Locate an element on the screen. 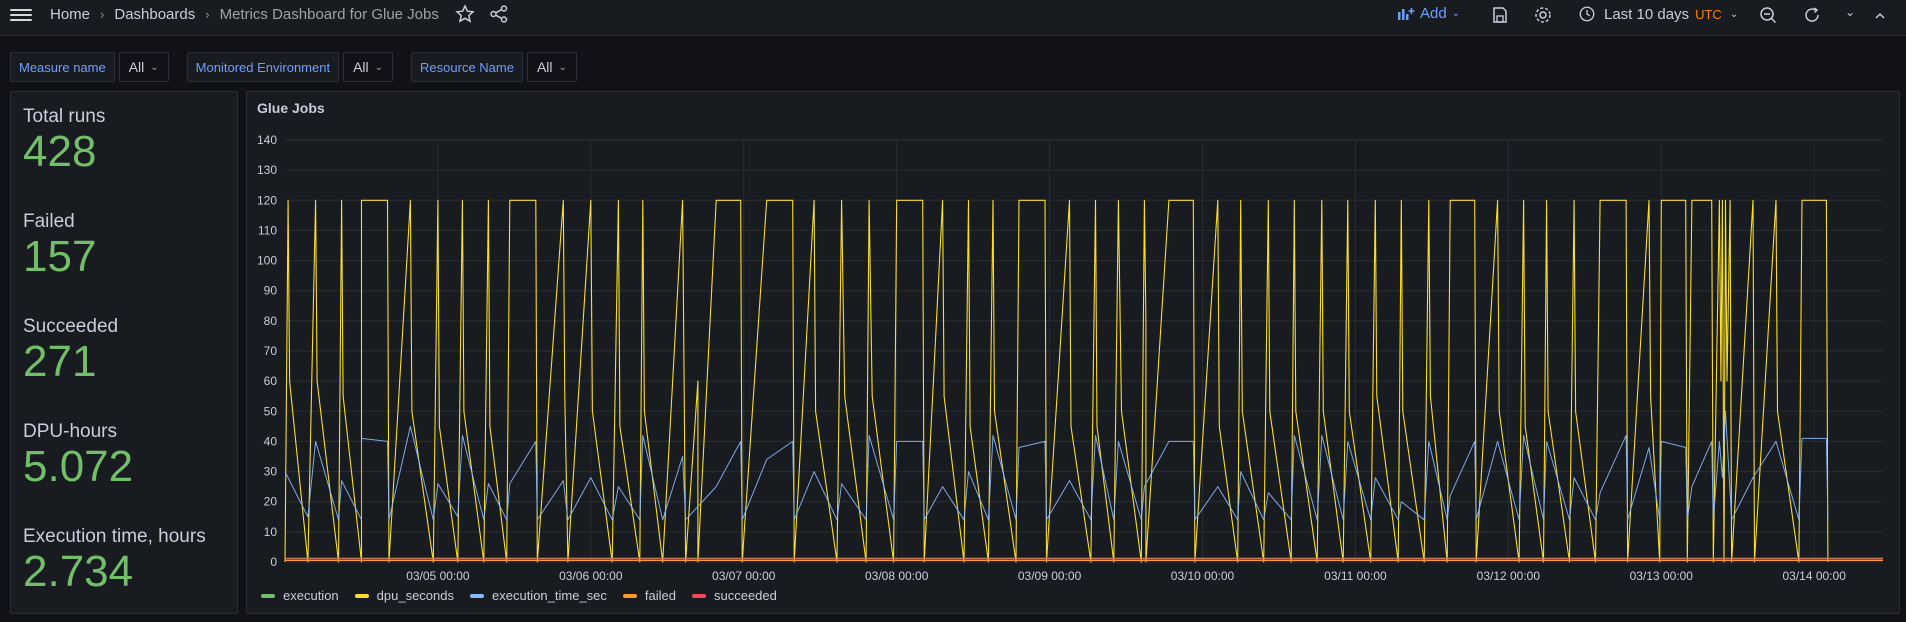 Image resolution: width=1906 pixels, height=622 pixels. stat-label: Succeeded is located at coordinates (71, 326).